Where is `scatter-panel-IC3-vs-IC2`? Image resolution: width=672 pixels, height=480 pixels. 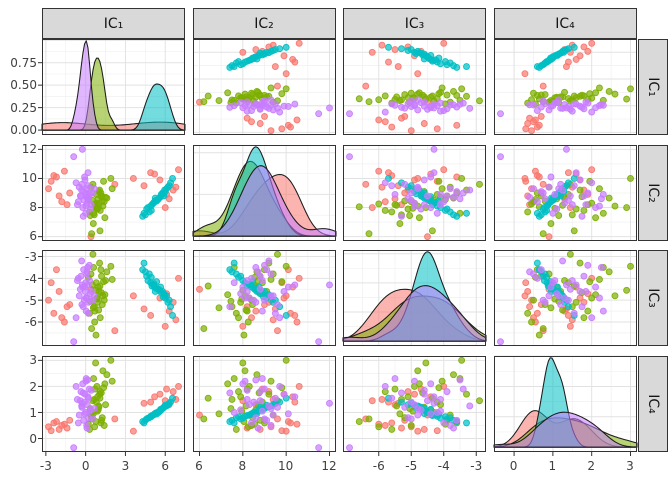
scatter-panel-IC3-vs-IC2 is located at coordinates (264, 298).